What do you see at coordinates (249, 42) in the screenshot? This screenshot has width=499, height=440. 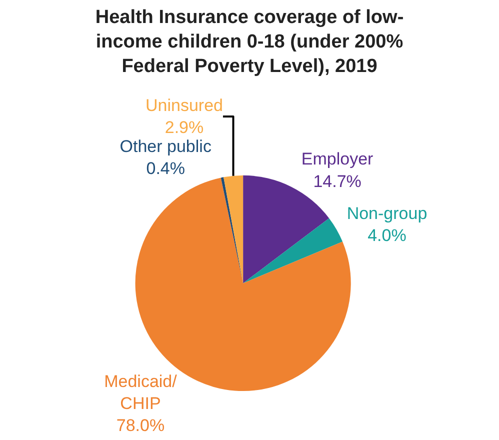 I see `chart-title: Health Insurance coverage of low- income children 0-18 (under 200% Federal Poverty Level), 2019` at bounding box center [249, 42].